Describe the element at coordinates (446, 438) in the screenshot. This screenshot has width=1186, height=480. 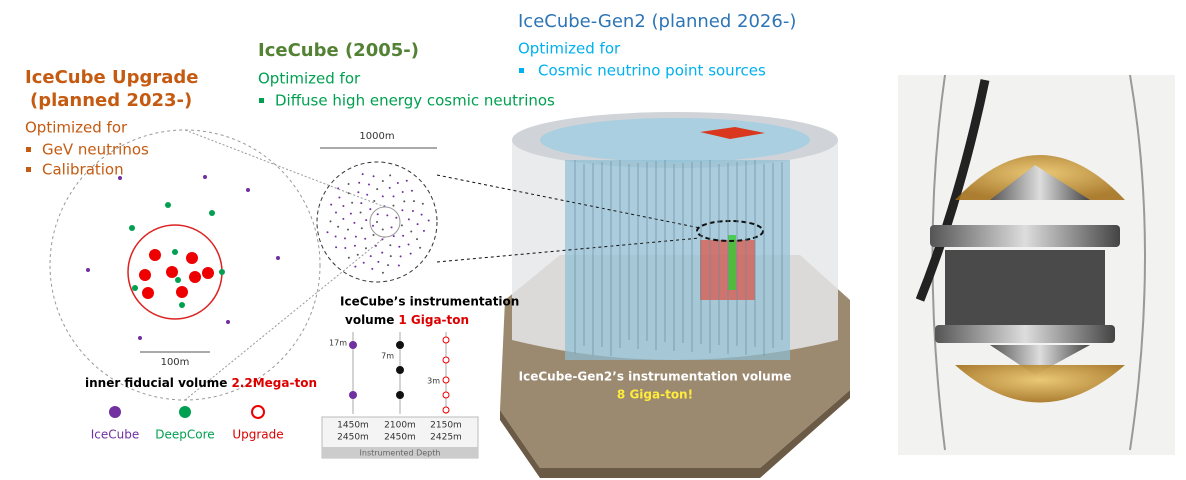
I see `depth-label: 2425m` at that location.